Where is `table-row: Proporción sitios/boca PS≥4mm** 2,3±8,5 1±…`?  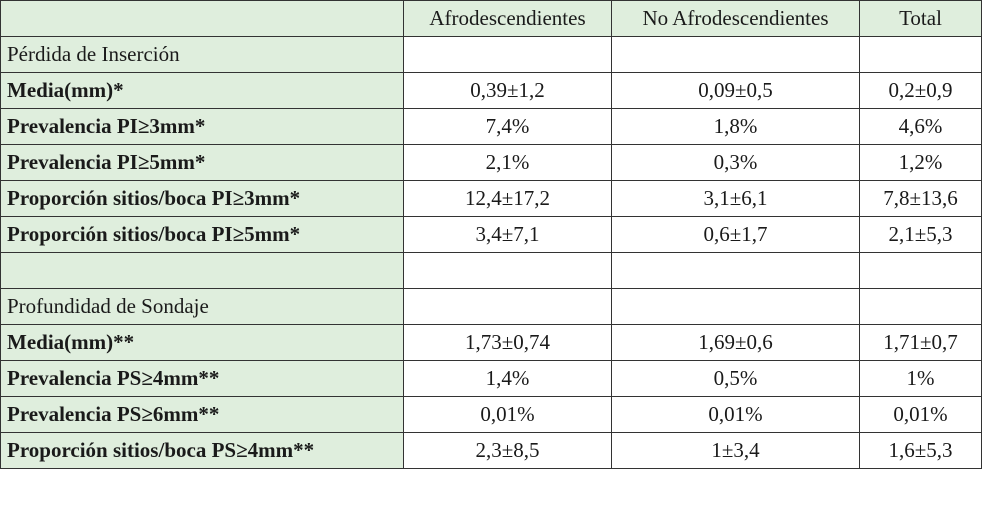 table-row: Proporción sitios/boca PS≥4mm** 2,3±8,5 1±… is located at coordinates (491, 450).